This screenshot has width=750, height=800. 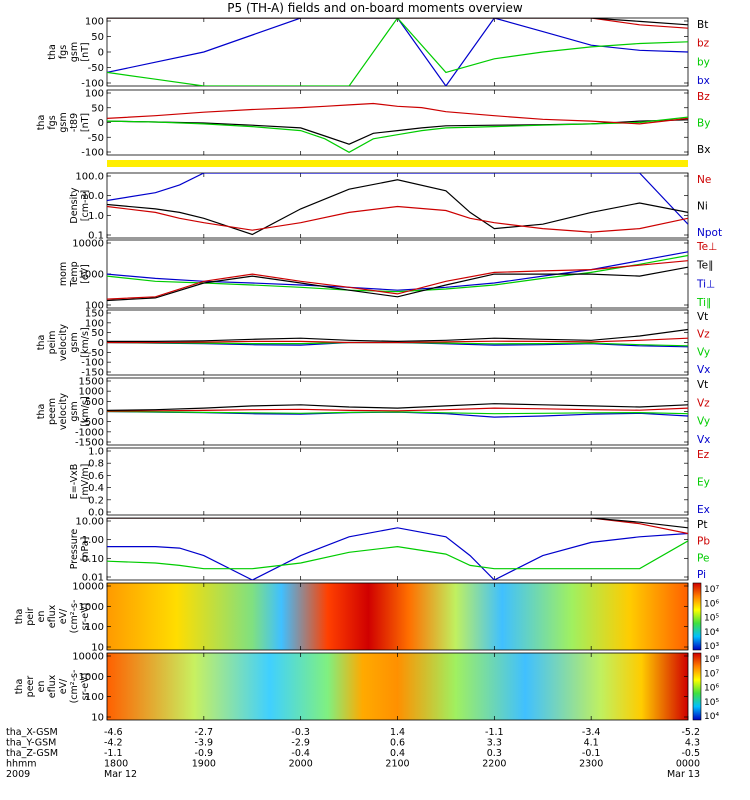 What do you see at coordinates (92, 422) in the screenshot?
I see `y-tick-label: -500` at bounding box center [92, 422].